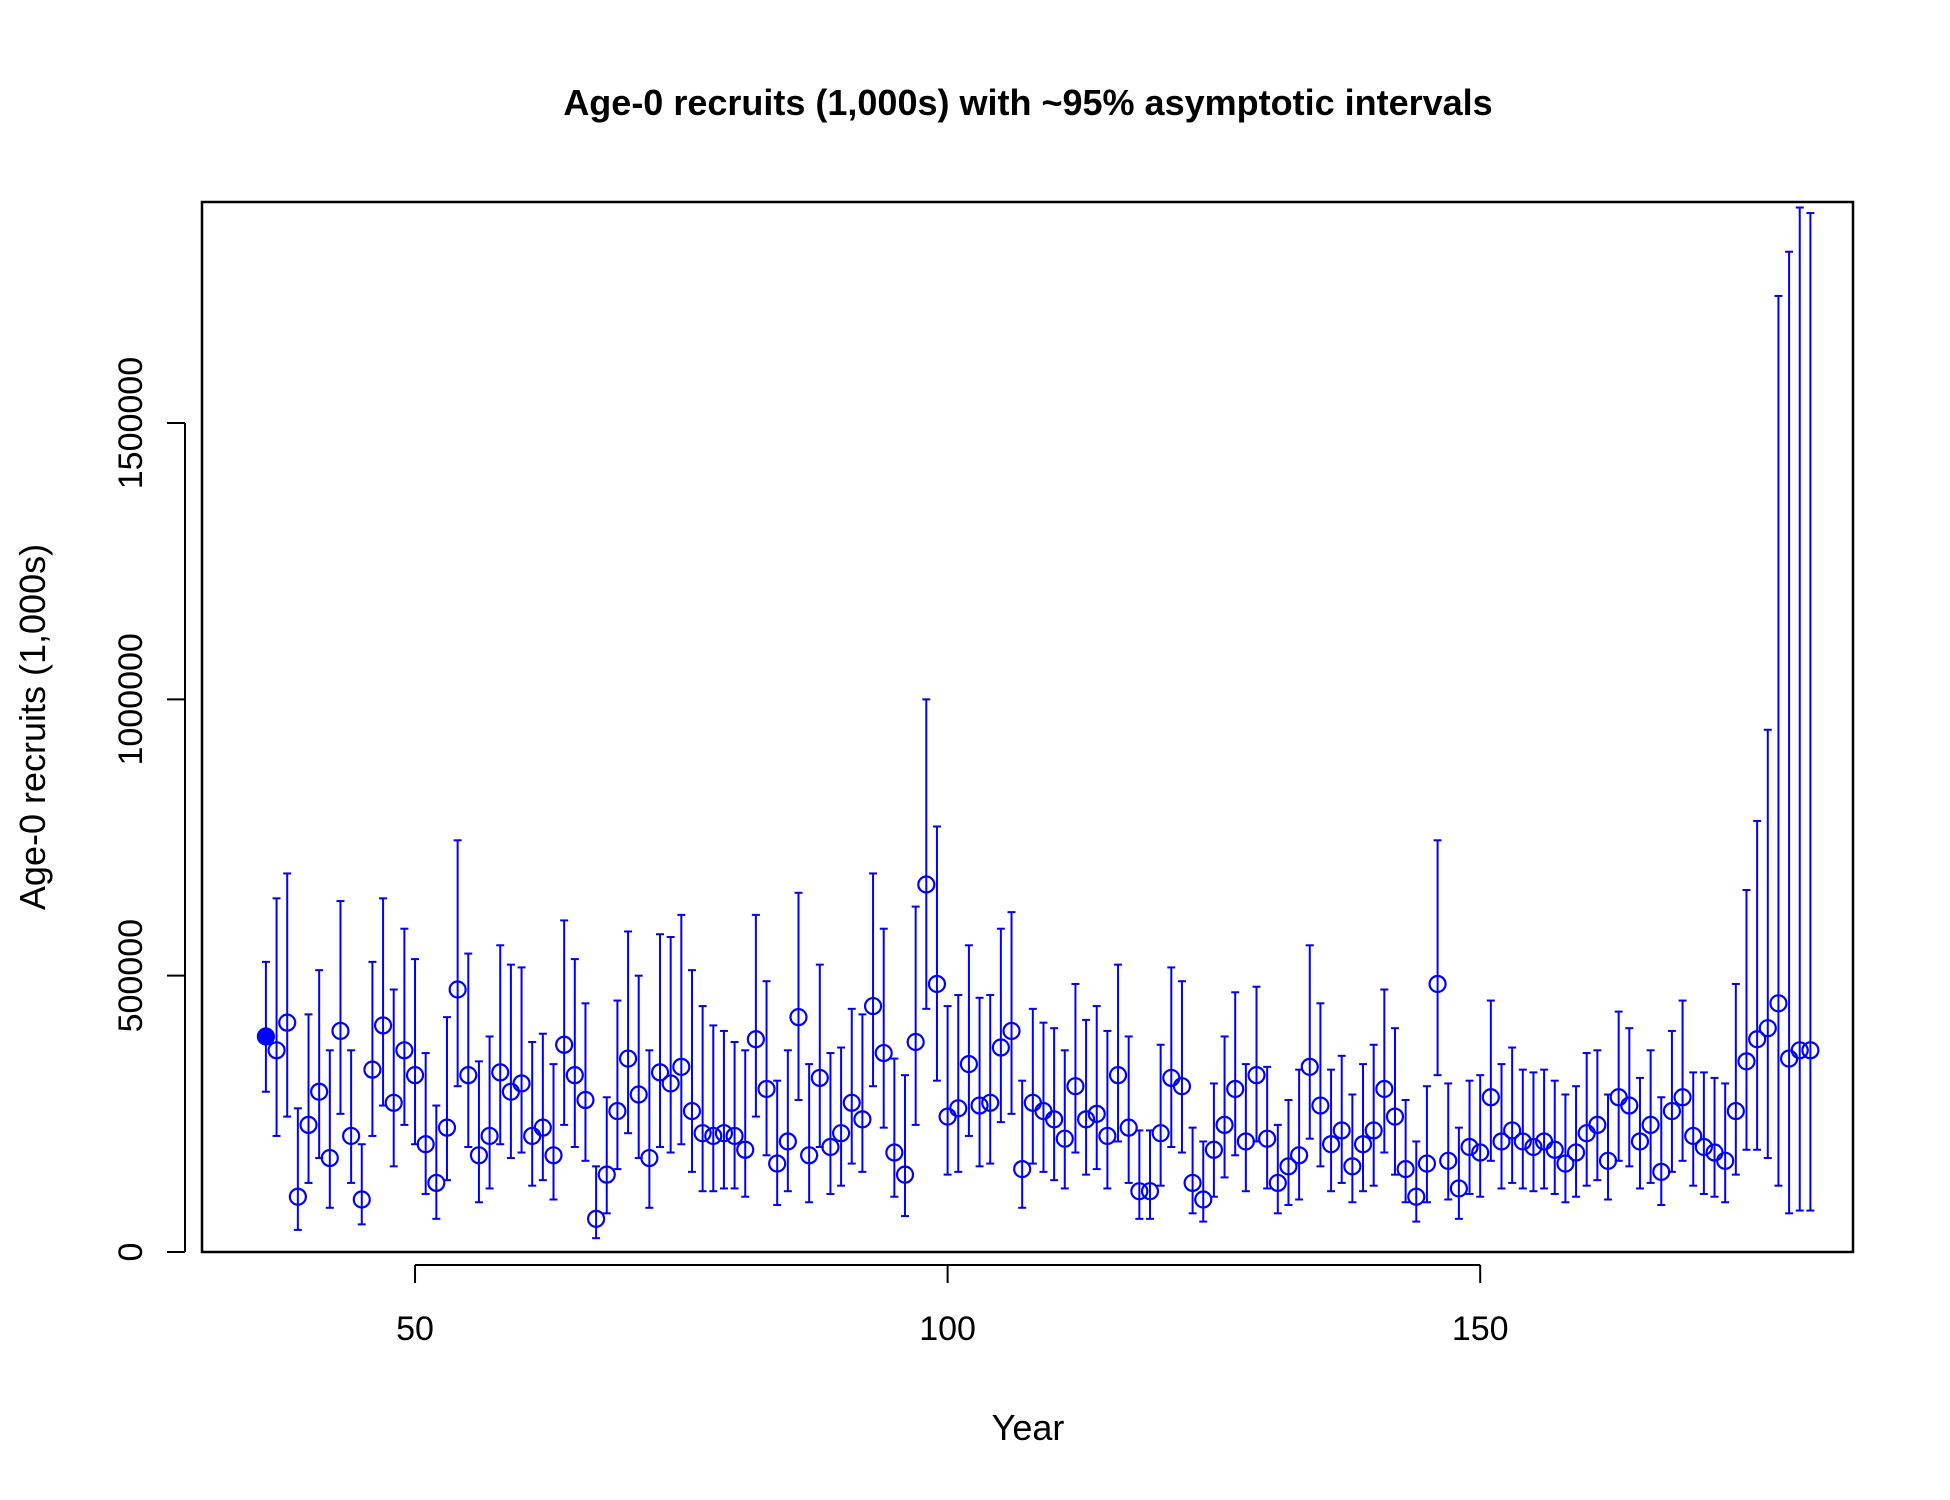 The height and width of the screenshot is (1500, 1950). Describe the element at coordinates (1480, 1329) in the screenshot. I see `x-tick-label: 150` at that location.